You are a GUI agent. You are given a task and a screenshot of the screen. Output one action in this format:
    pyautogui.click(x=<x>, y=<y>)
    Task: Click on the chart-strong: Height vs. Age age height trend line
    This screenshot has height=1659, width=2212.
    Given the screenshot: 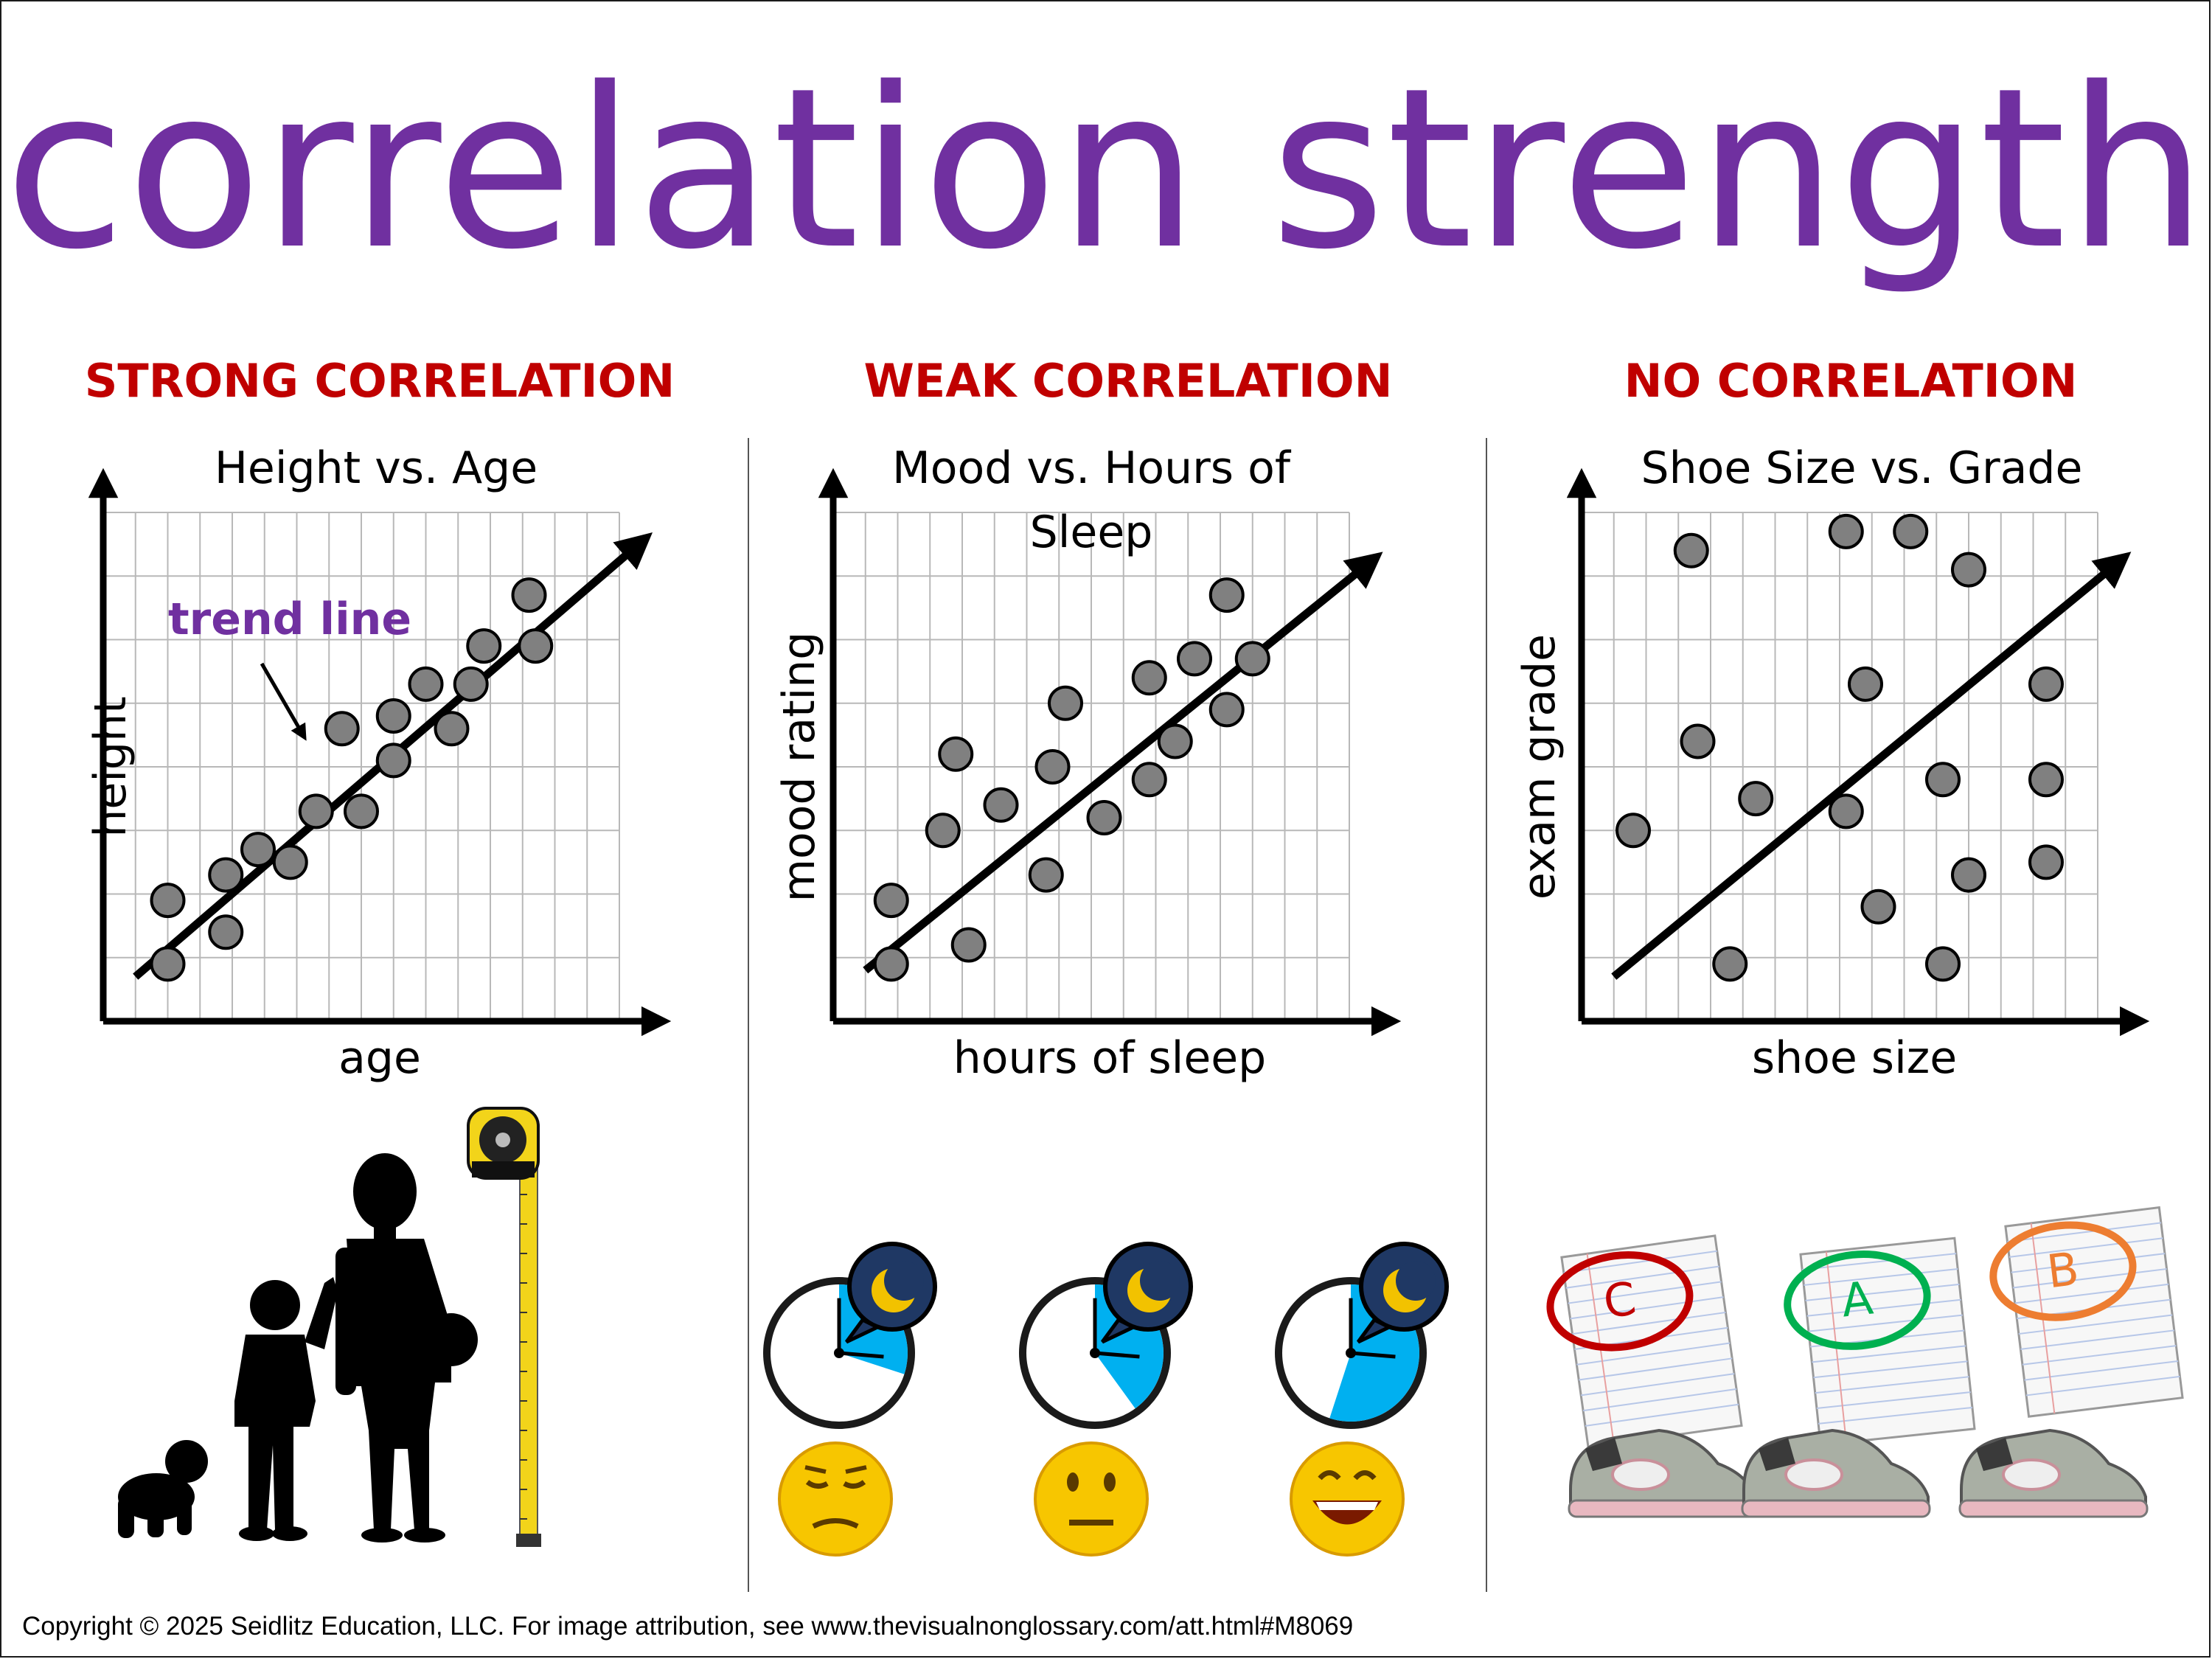 What is the action you would take?
    pyautogui.click(x=378, y=763)
    